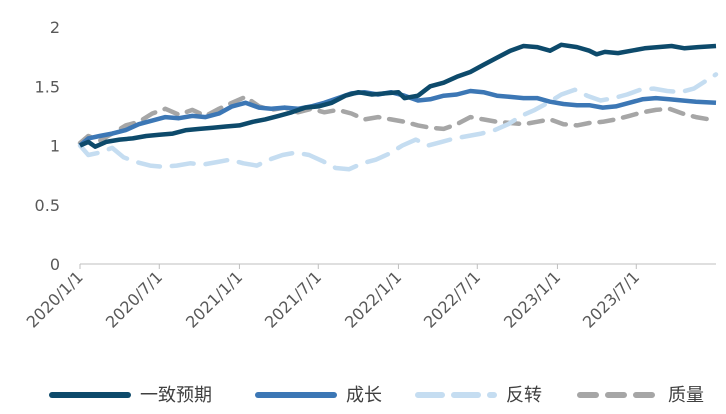 The width and height of the screenshot is (726, 414). I want to click on legend: 一致预期 成长 反转 质量, so click(376, 395).